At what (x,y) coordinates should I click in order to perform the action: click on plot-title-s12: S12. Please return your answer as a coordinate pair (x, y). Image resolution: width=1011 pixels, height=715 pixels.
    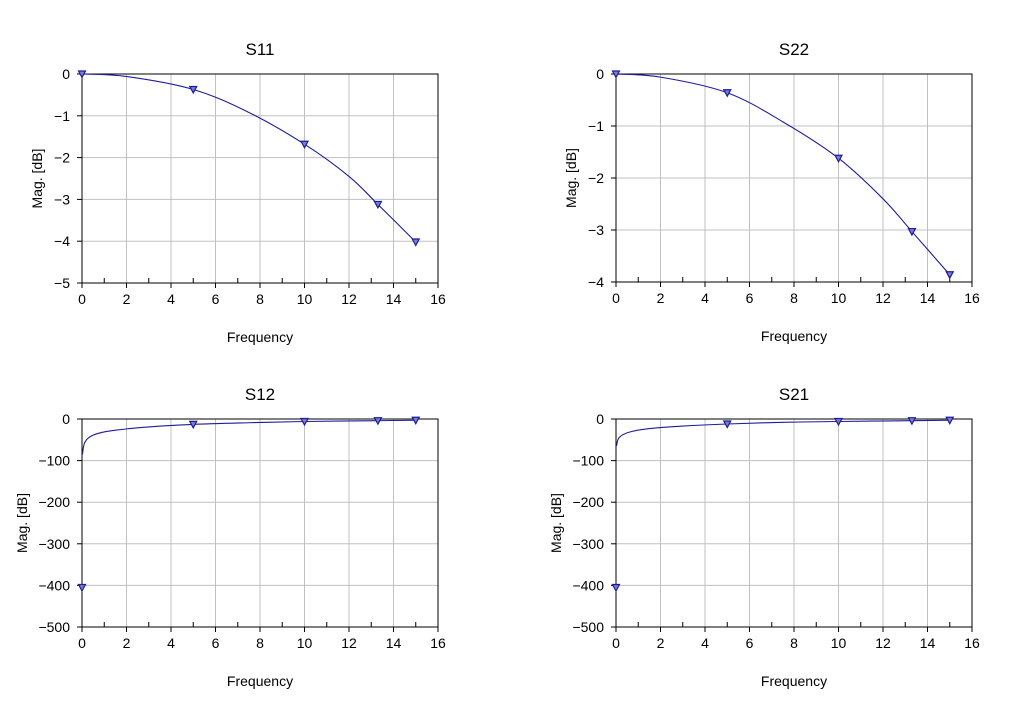
    Looking at the image, I should click on (260, 394).